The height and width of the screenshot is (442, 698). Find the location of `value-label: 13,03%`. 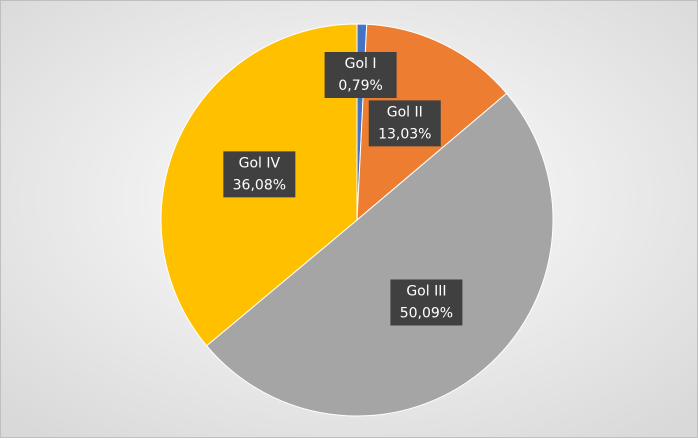

value-label: 13,03% is located at coordinates (404, 134).